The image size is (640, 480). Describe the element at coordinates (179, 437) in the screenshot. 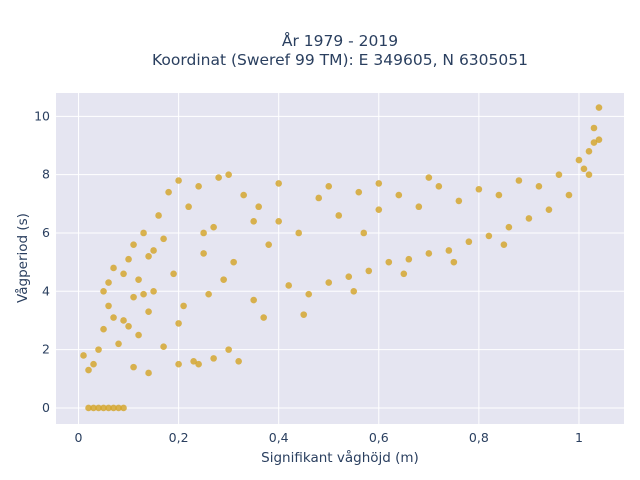

I see `x-tick-label: 0,2` at that location.